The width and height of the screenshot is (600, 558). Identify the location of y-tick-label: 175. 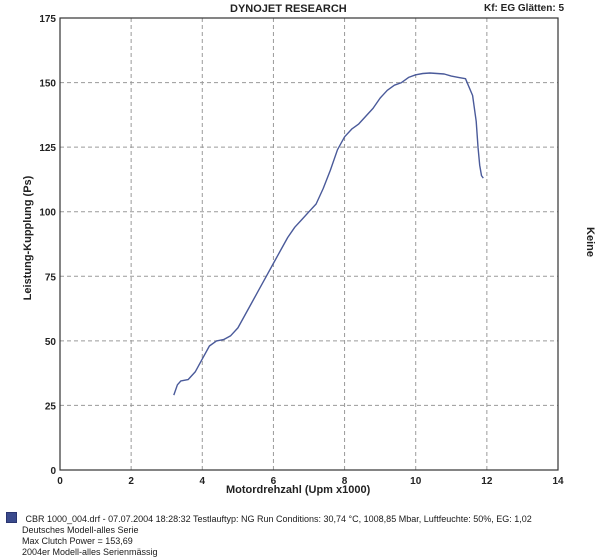
(47, 19).